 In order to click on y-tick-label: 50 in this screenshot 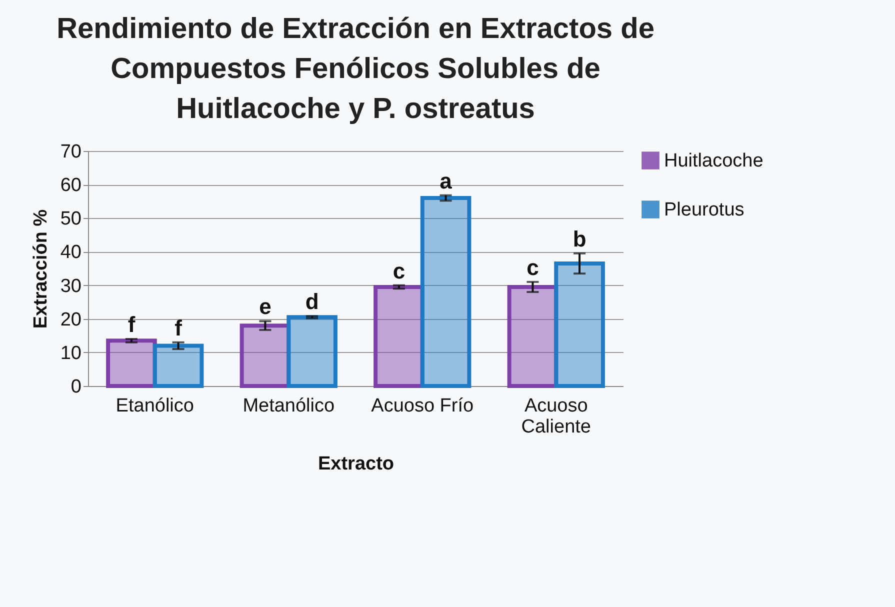, I will do `click(71, 219)`.